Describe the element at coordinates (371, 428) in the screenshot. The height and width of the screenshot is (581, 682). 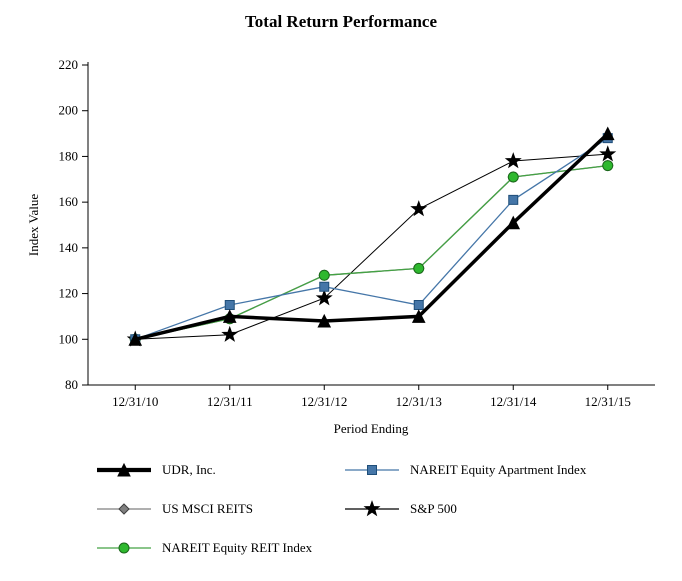
I see `x-axis-title: Period Ending` at that location.